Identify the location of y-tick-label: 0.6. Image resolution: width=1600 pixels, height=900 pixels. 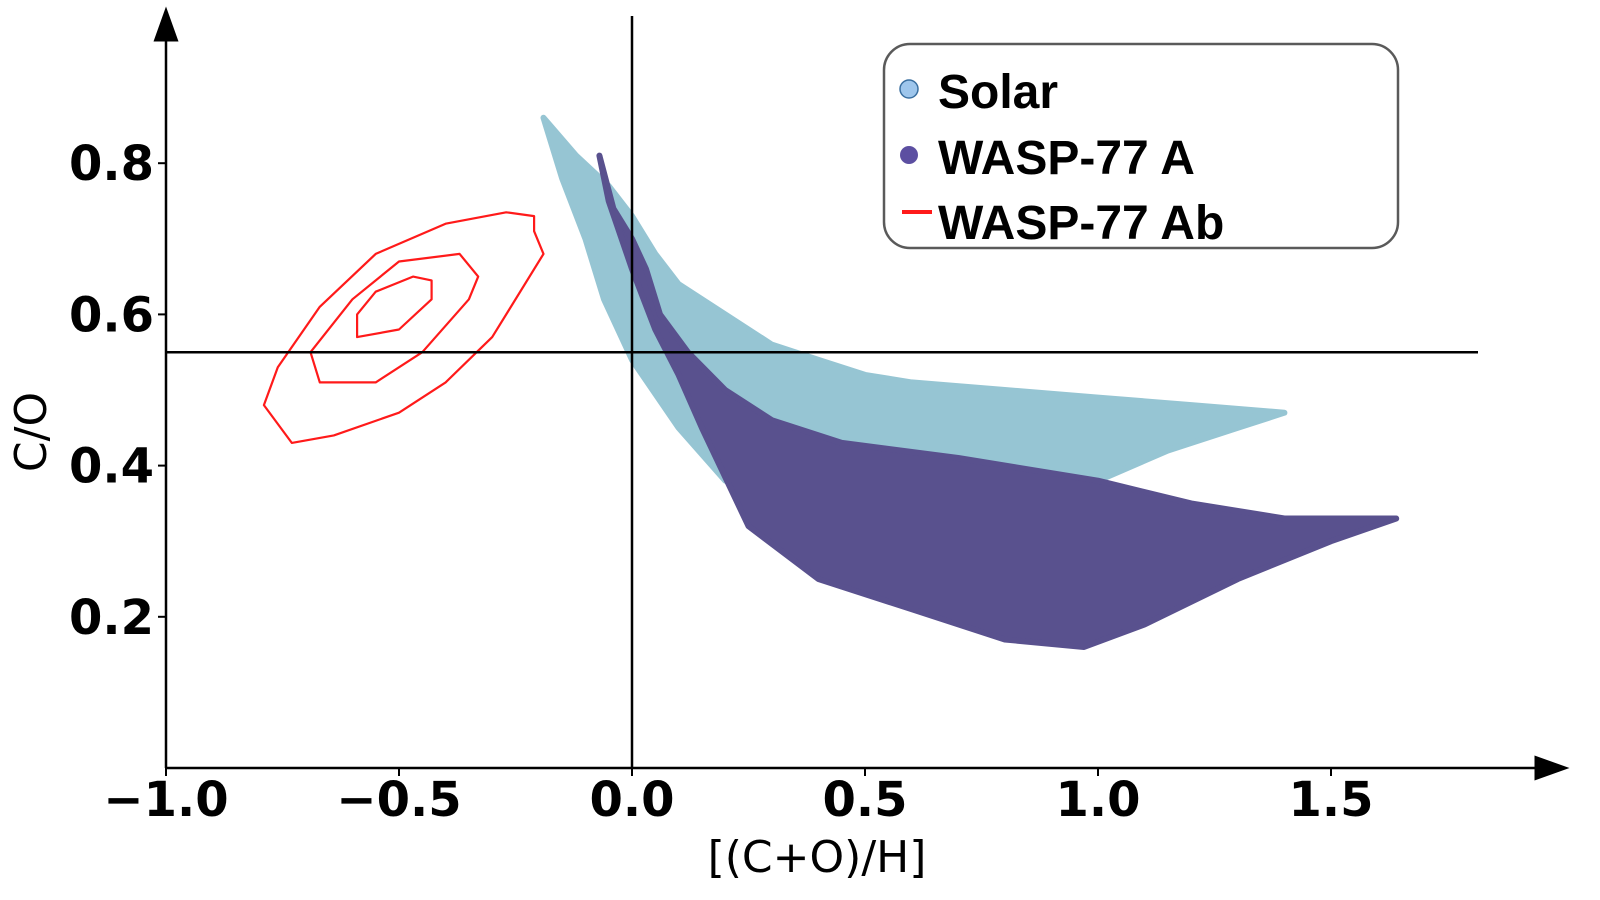
(111, 315).